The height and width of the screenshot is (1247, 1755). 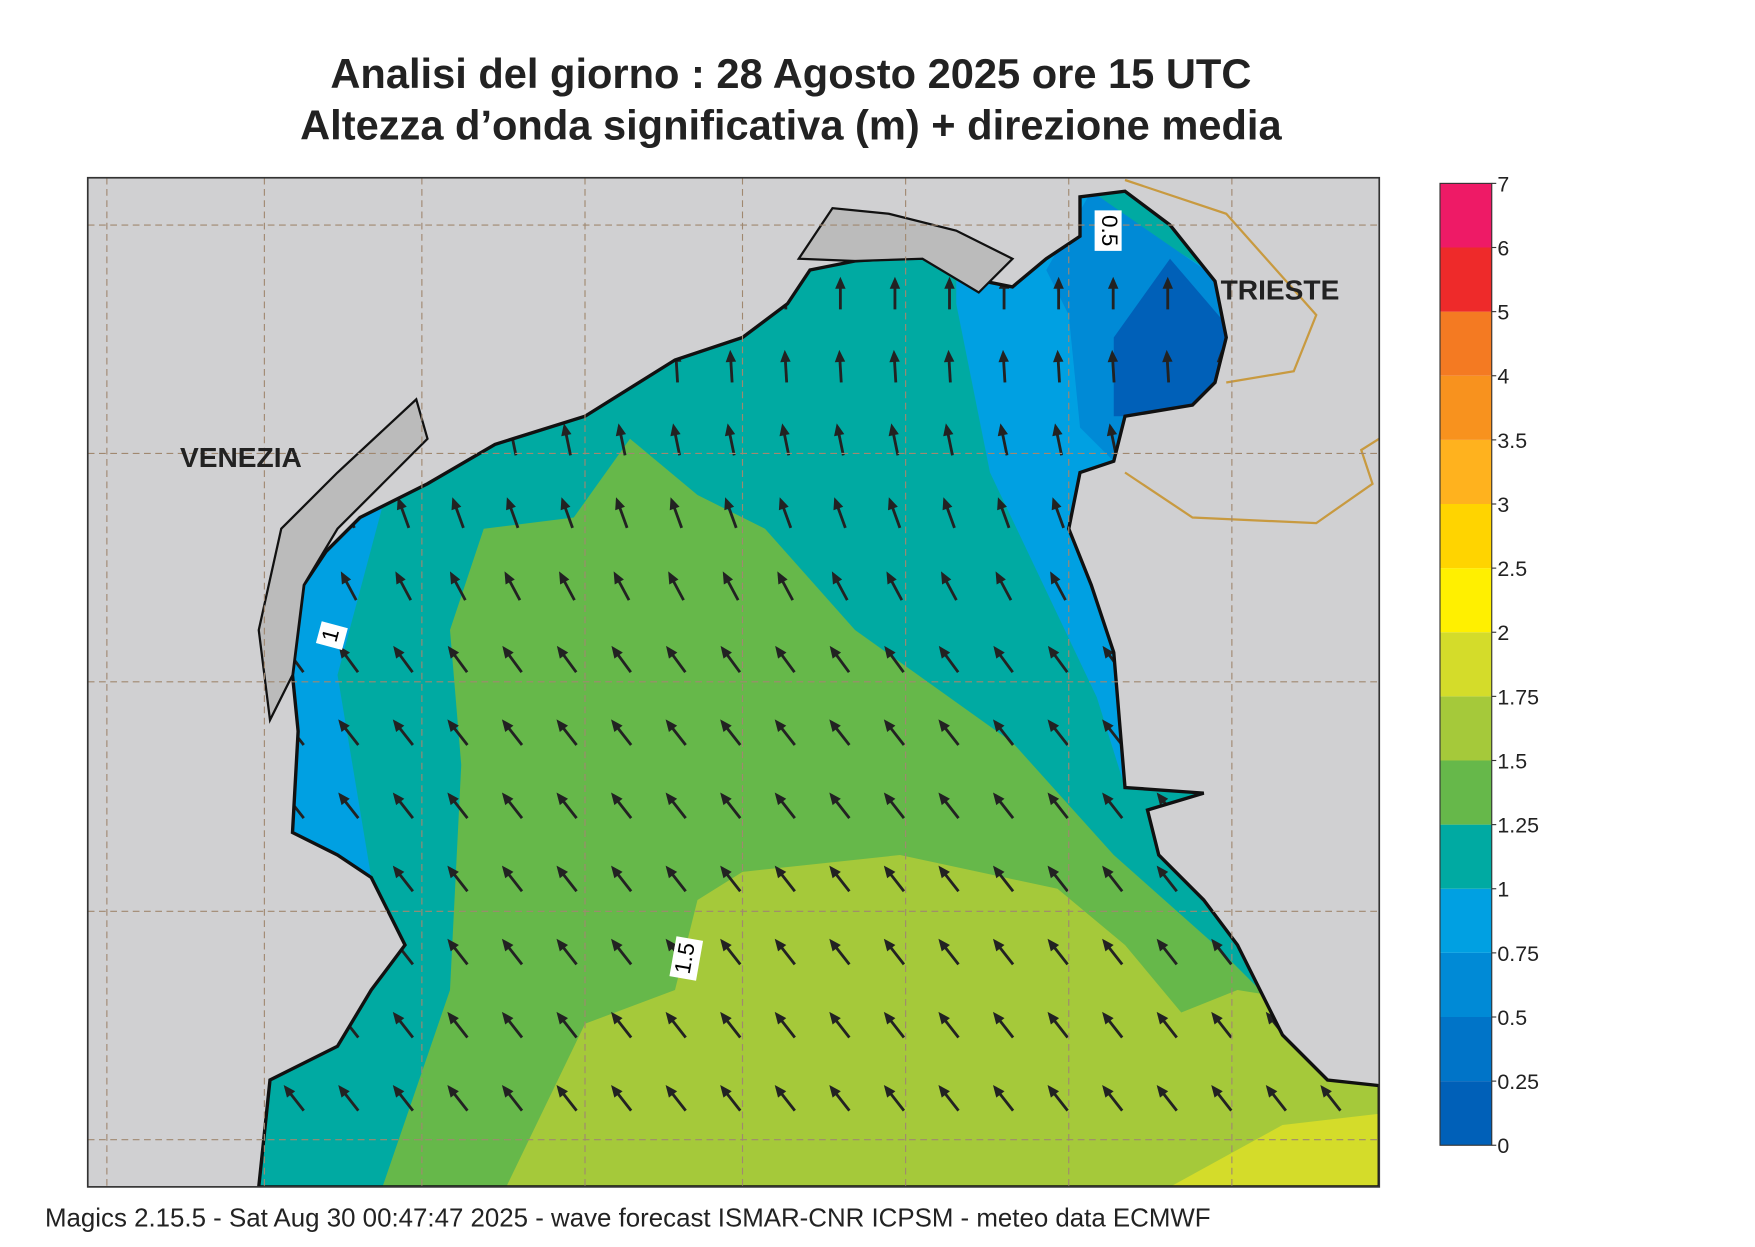 What do you see at coordinates (685, 958) in the screenshot?
I see `contour-label: 1.5` at bounding box center [685, 958].